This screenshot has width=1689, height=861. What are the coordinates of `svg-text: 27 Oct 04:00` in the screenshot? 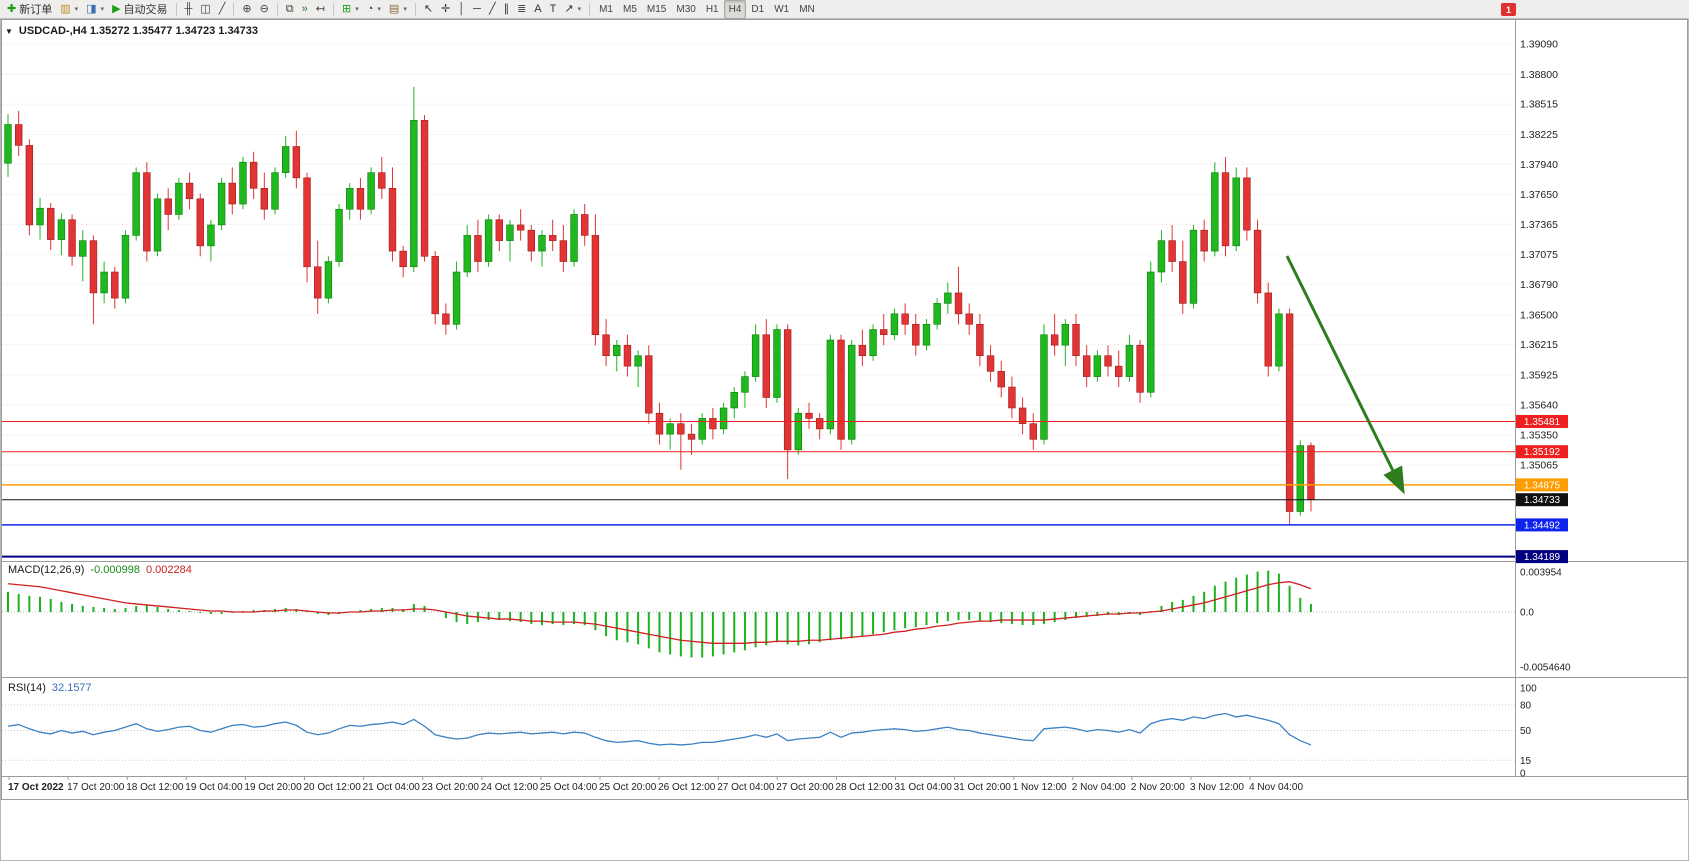 It's located at (746, 787).